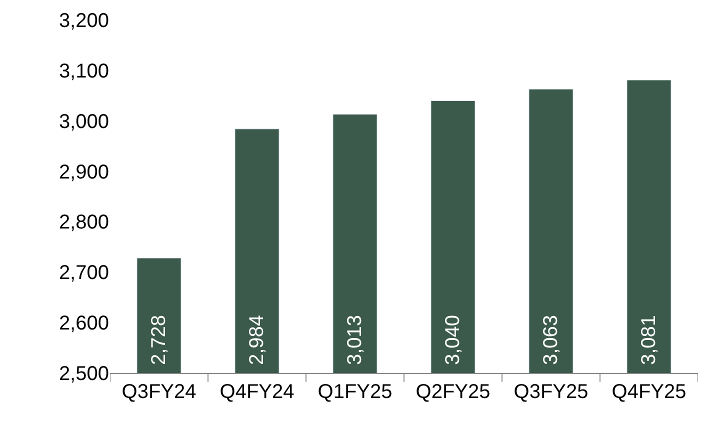  Describe the element at coordinates (83, 273) in the screenshot. I see `y-tick-label: 2,700` at that location.